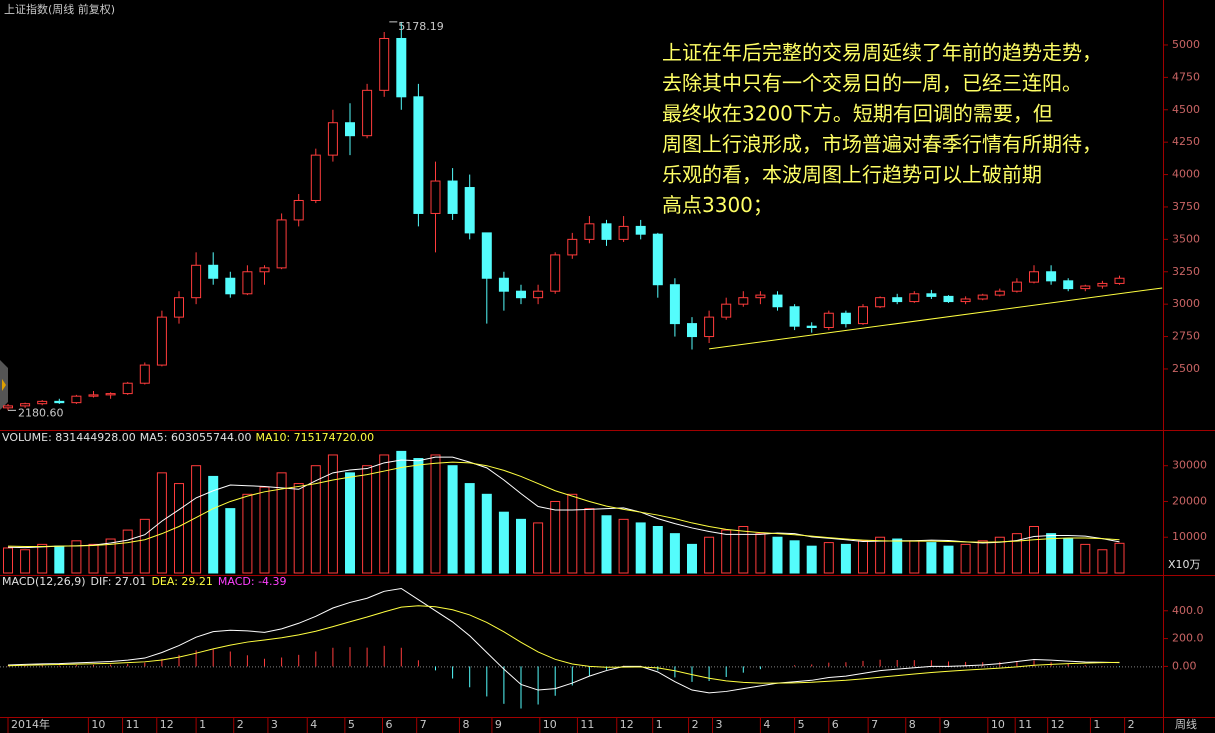 The height and width of the screenshot is (733, 1215). Describe the element at coordinates (563, 644) in the screenshot. I see `macd-line` at that location.